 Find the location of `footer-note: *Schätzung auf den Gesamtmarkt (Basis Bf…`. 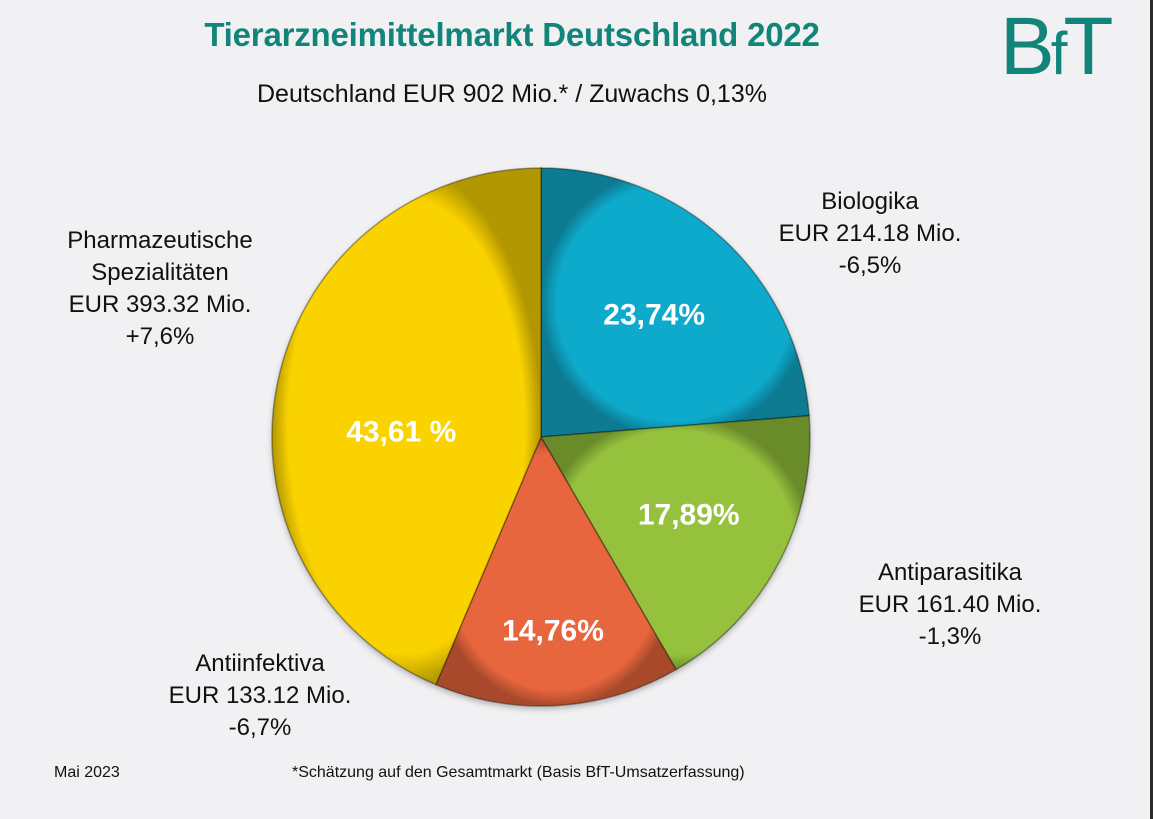

footer-note: *Schätzung auf den Gesamtmarkt (Basis Bf… is located at coordinates (518, 772).